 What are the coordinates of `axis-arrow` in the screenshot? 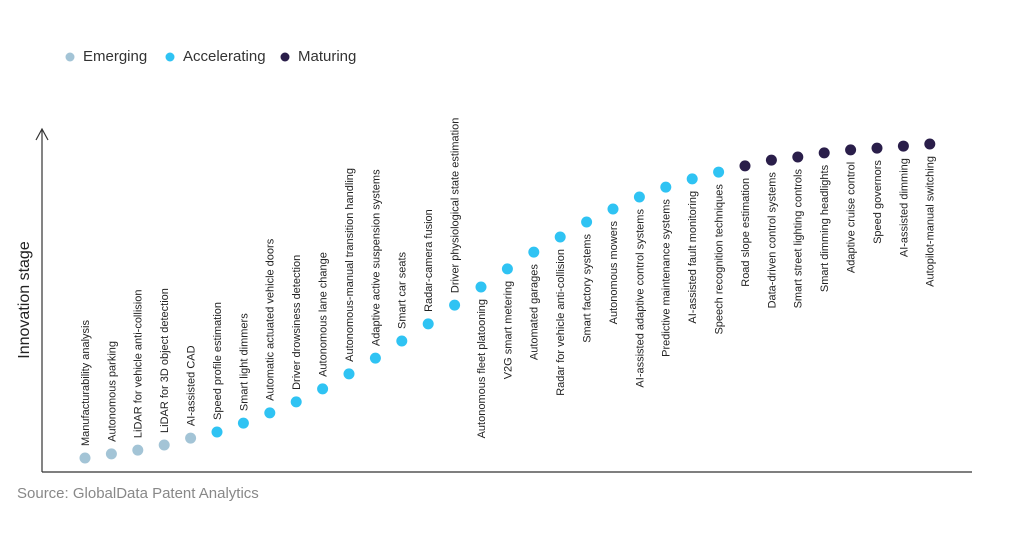 It's located at (42, 134).